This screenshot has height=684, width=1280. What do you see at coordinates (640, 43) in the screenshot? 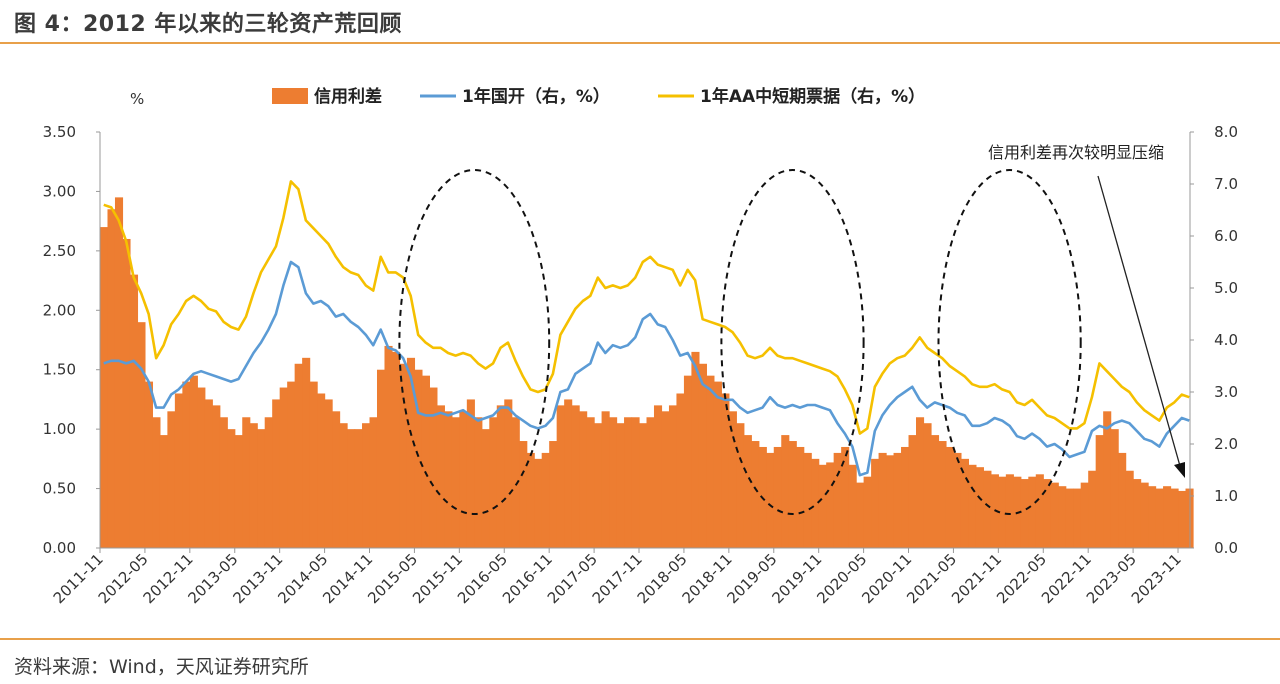
I see `top-divider` at bounding box center [640, 43].